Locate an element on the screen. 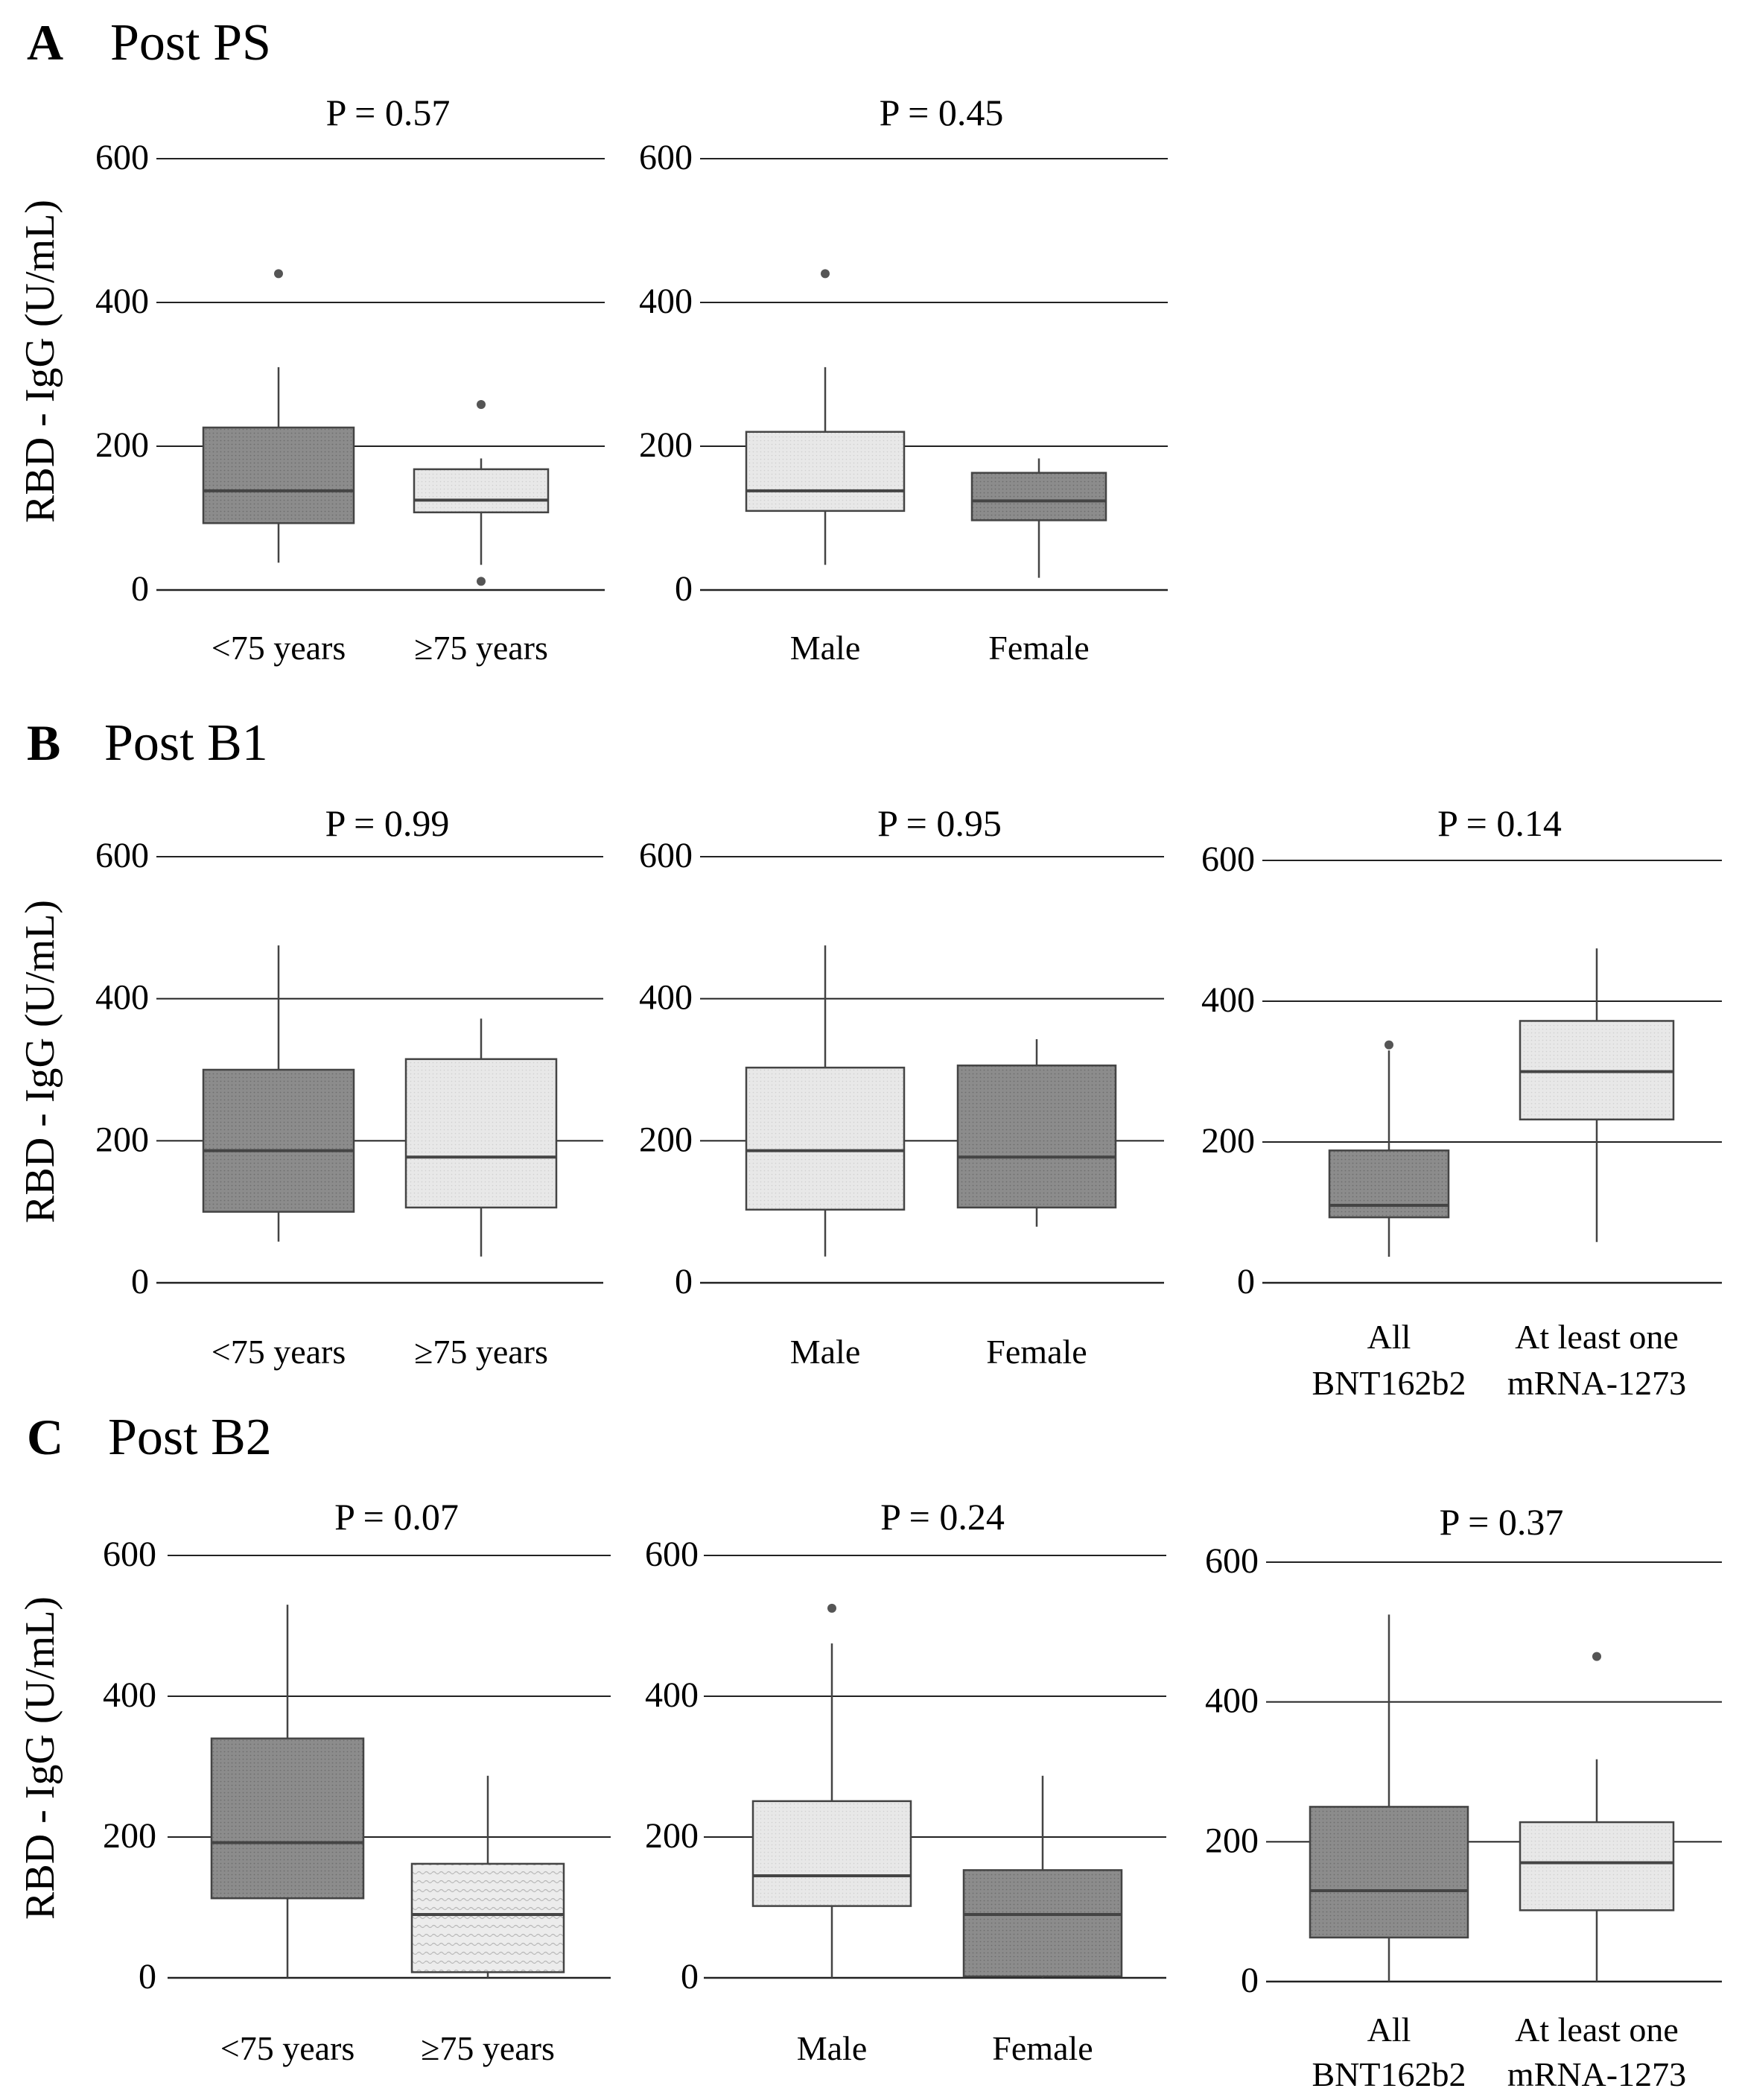 The width and height of the screenshot is (1739, 2100). section-b-heading: B Post B1 is located at coordinates (147, 743).